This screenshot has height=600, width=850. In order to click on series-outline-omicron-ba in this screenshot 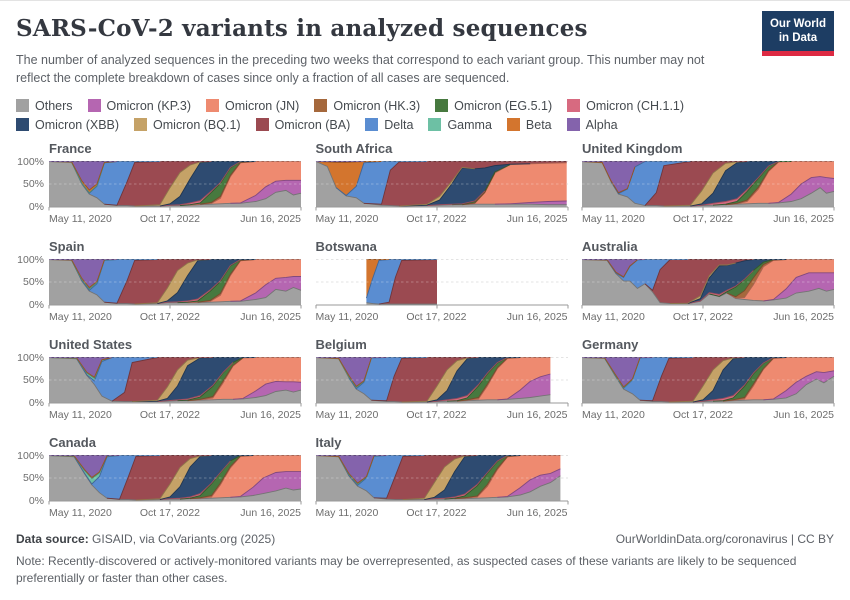, I will do `click(465, 182)`.